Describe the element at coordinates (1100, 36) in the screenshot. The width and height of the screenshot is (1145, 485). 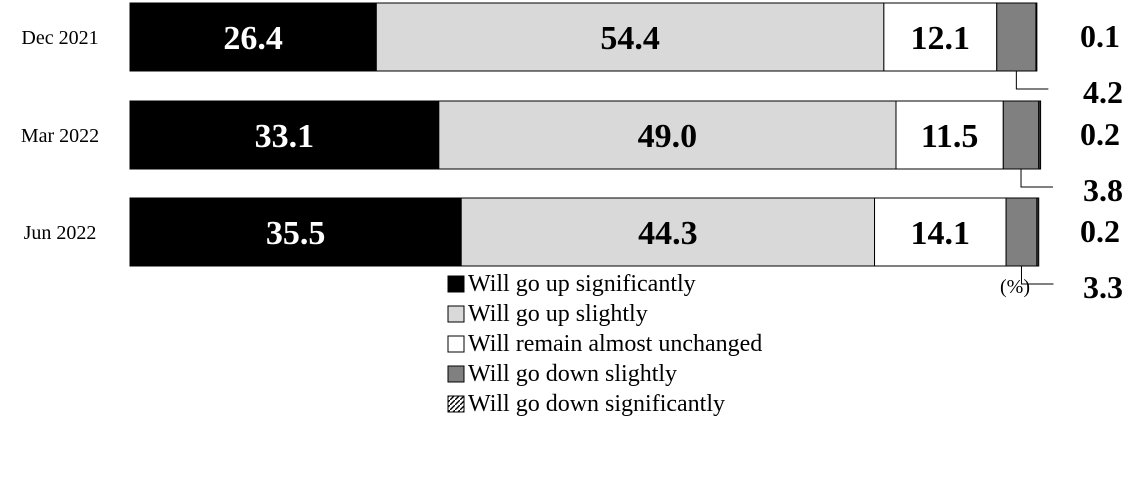
I see `data-label: 0.1` at that location.